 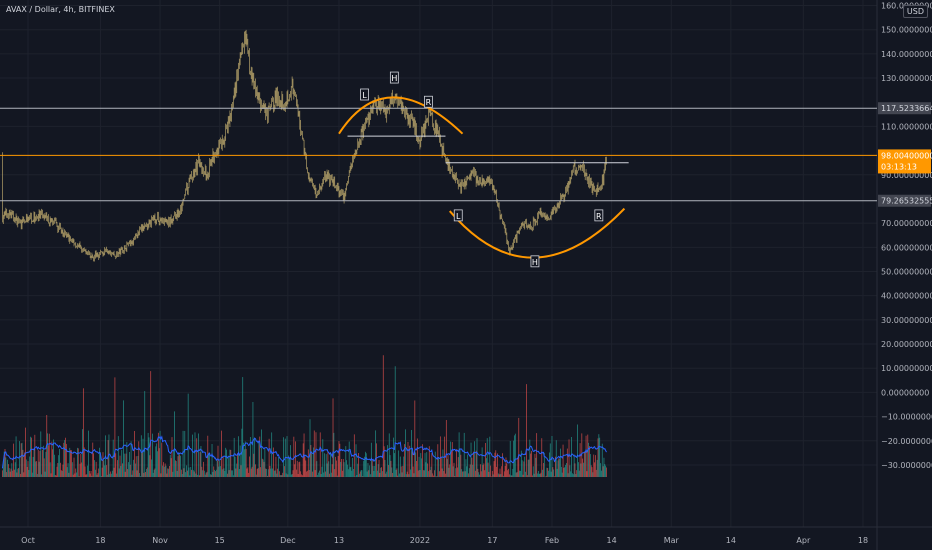 I want to click on y-tick-label: 30.00000000, so click(x=906, y=320).